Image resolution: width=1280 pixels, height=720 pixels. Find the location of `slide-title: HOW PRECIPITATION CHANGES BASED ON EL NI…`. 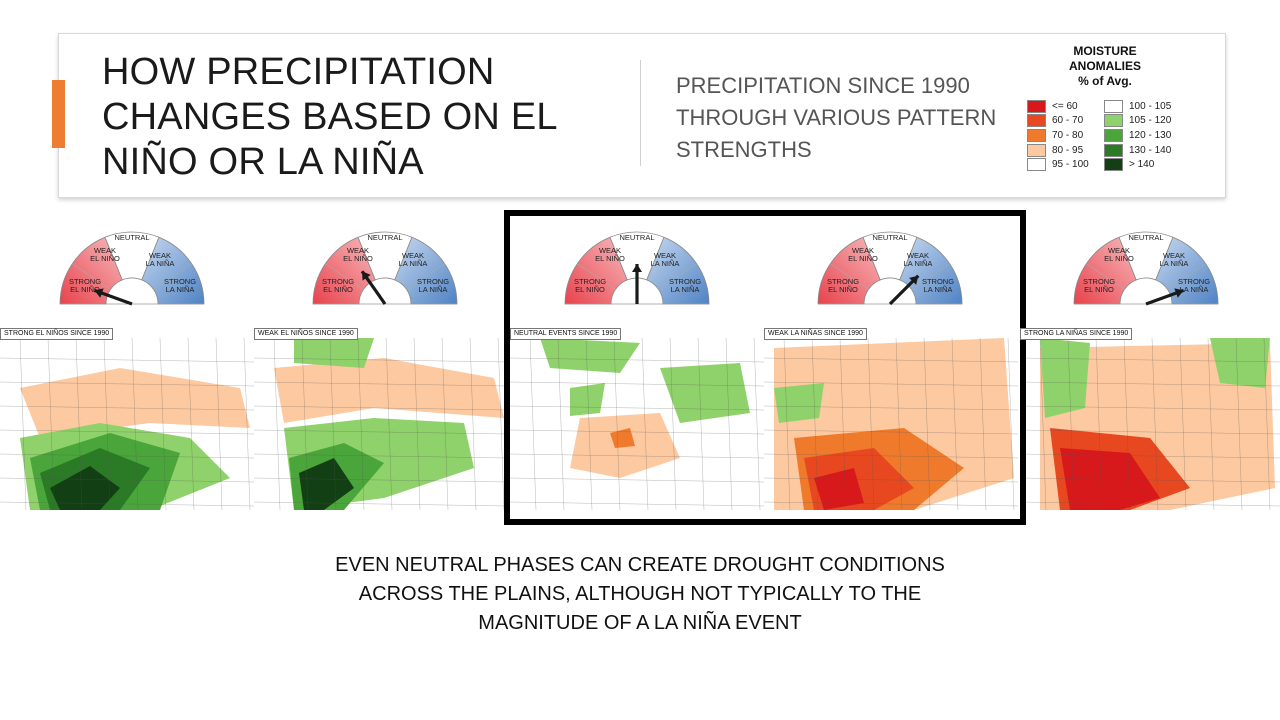

slide-title: HOW PRECIPITATION CHANGES BASED ON EL NI… is located at coordinates (352, 117).